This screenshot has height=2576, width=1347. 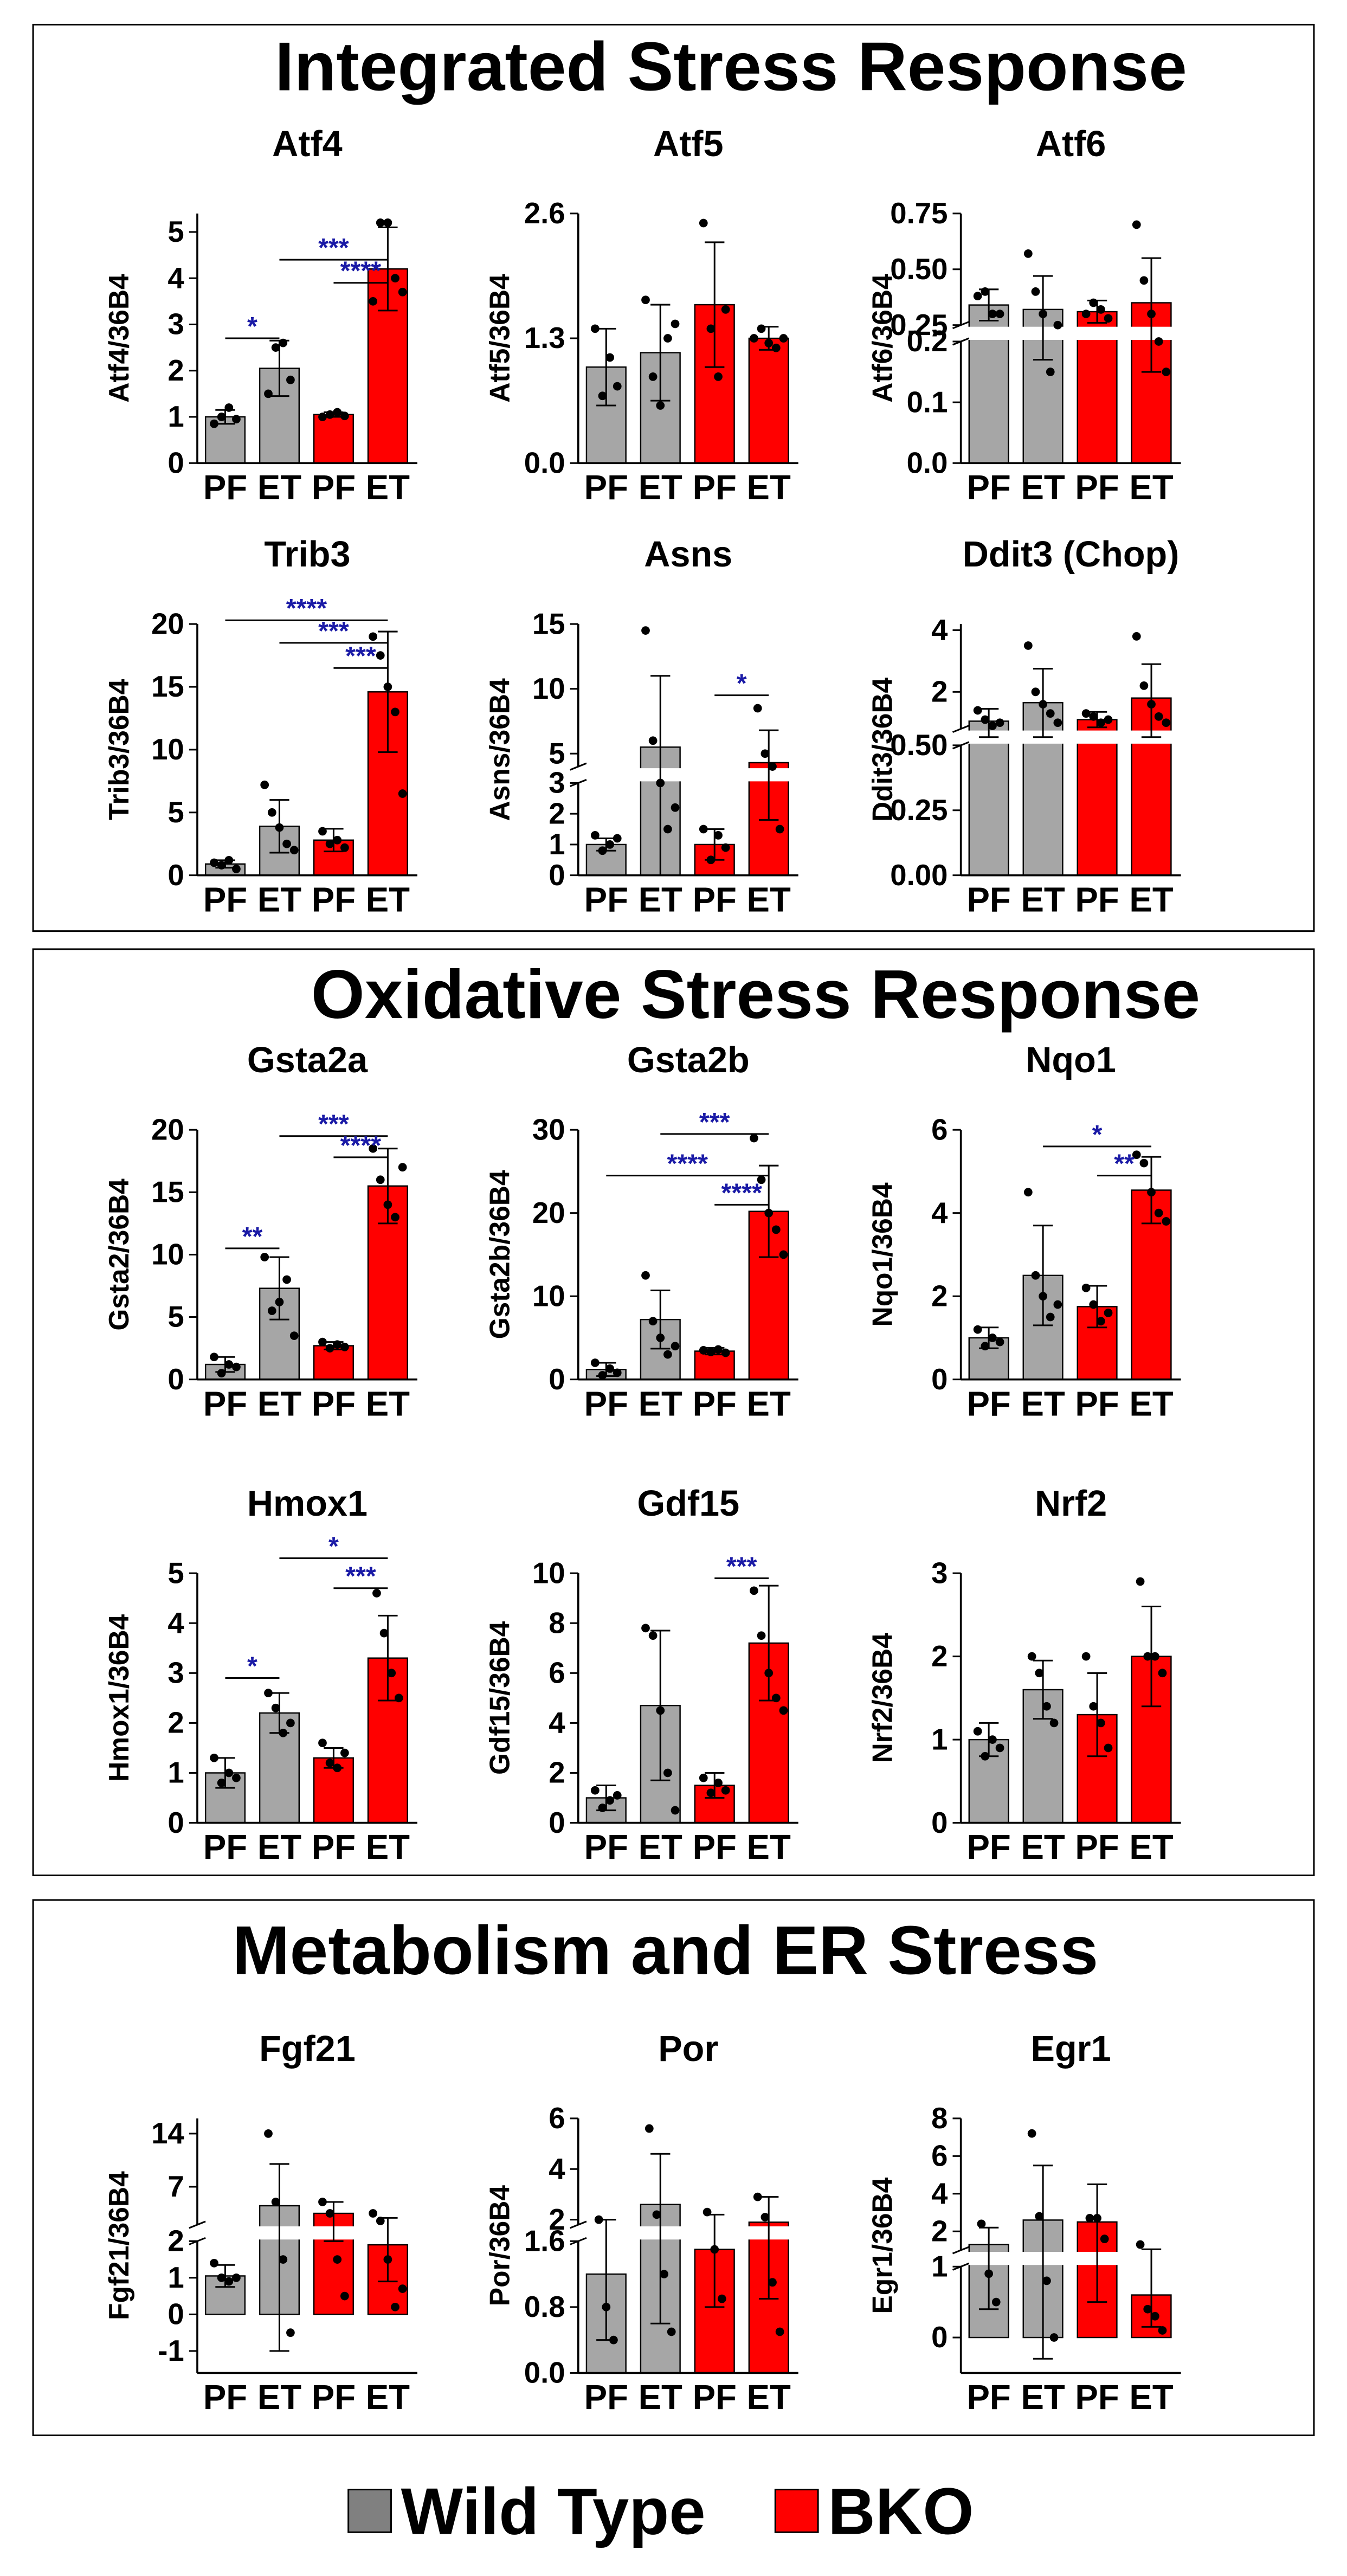 What do you see at coordinates (1097, 1134) in the screenshot?
I see `significance-label: *` at bounding box center [1097, 1134].